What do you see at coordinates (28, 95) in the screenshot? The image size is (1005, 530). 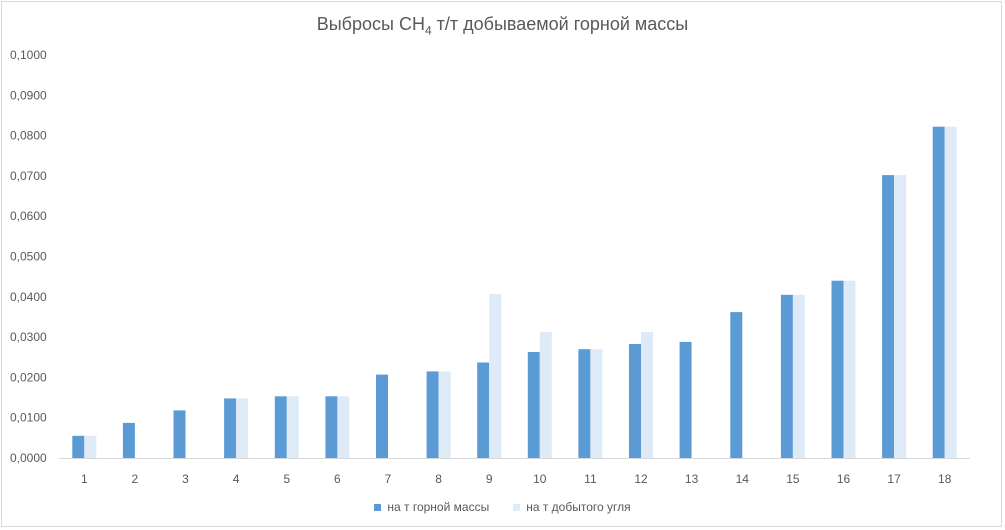 I see `y-tick-label: 0,0900` at bounding box center [28, 95].